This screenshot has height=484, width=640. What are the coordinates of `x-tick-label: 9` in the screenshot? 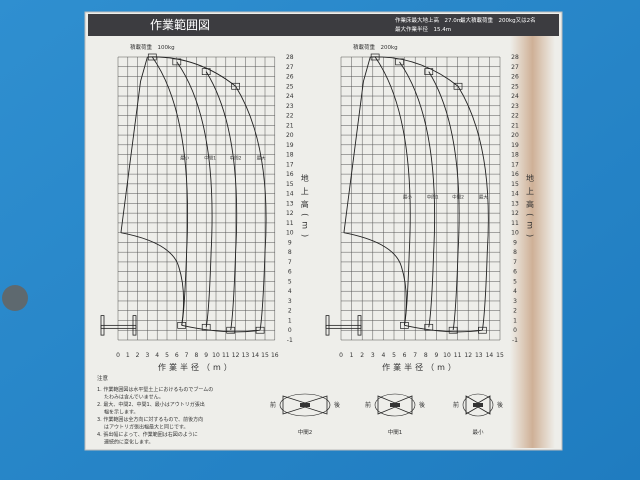 It's located at (436, 355).